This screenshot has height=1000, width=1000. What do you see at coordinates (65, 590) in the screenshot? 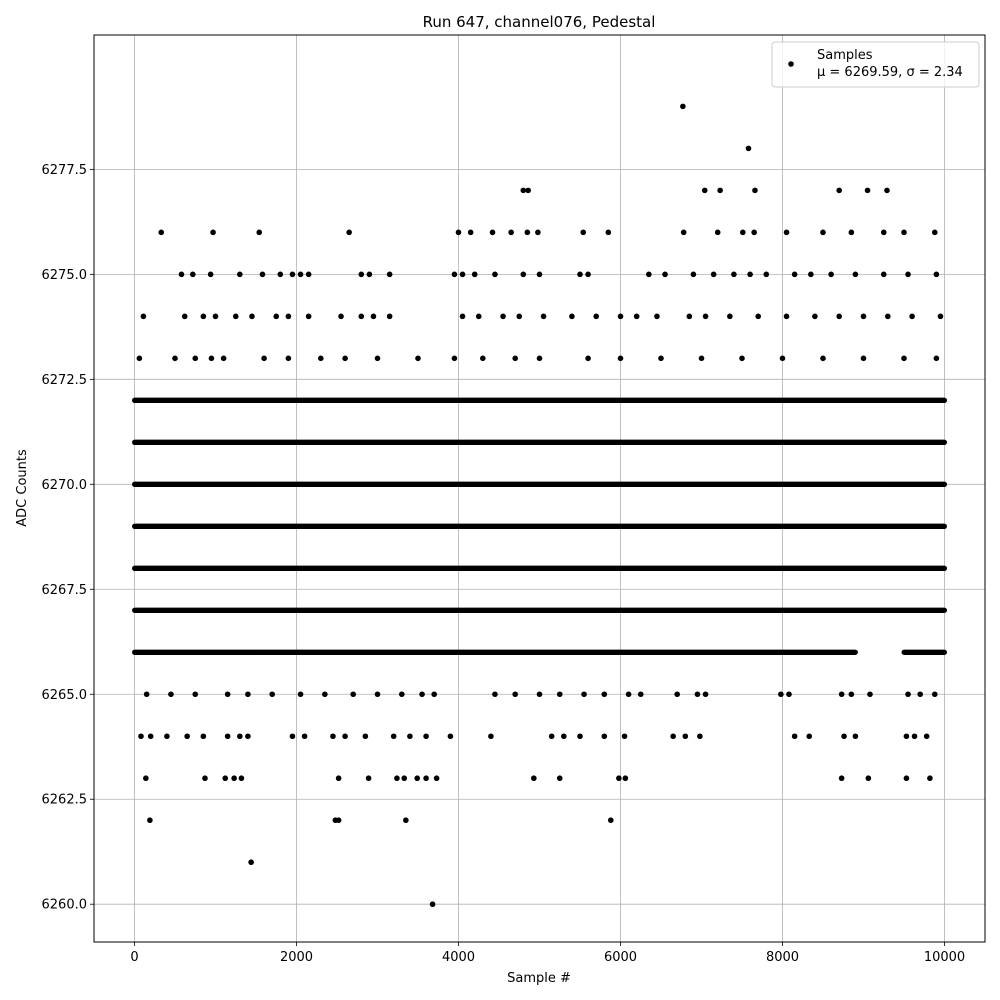
I see `y-tick-label: 6267.5` at bounding box center [65, 590].